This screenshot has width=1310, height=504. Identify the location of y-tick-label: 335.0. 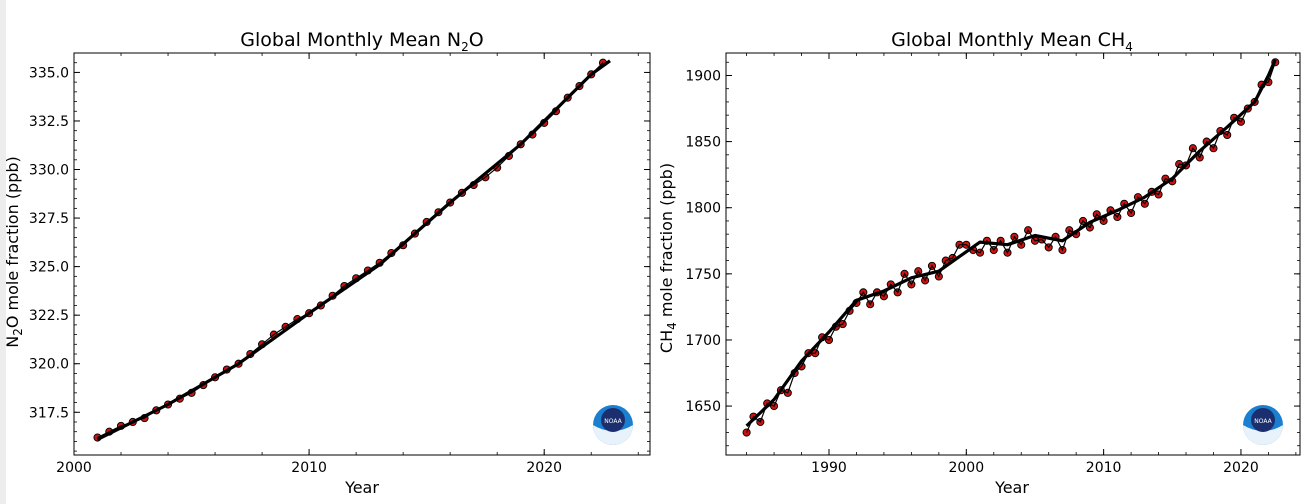
(49, 73).